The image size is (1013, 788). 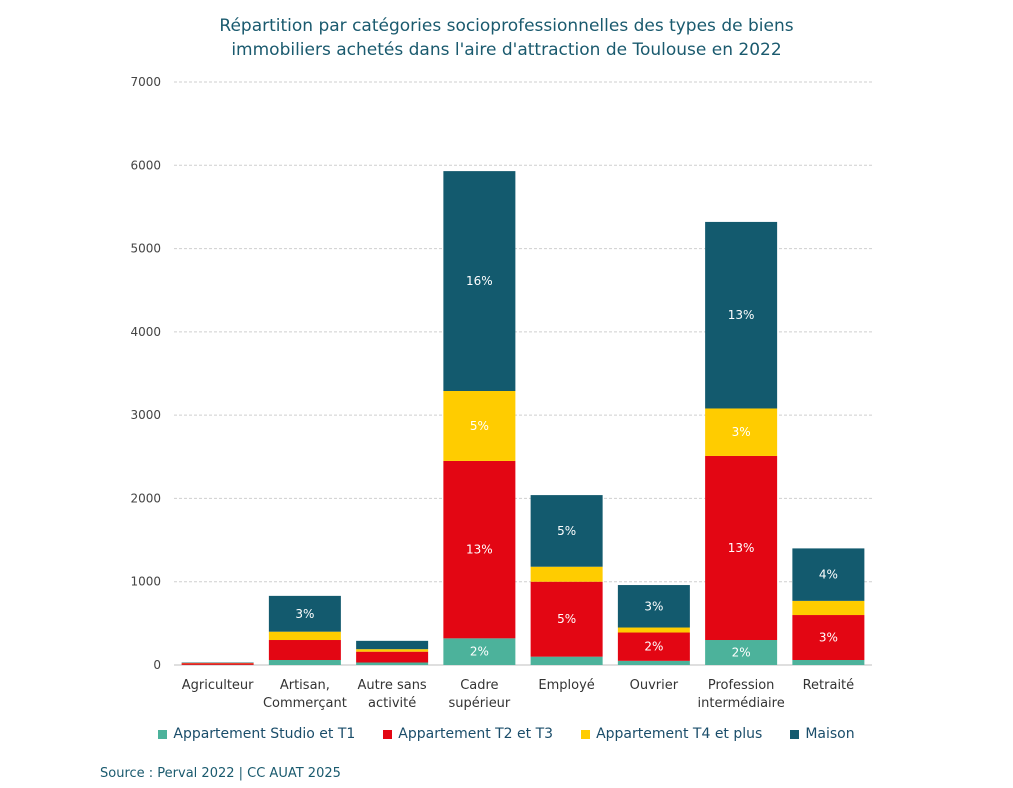 I want to click on legend-item: Appartement T4 et plus, so click(x=671, y=734).